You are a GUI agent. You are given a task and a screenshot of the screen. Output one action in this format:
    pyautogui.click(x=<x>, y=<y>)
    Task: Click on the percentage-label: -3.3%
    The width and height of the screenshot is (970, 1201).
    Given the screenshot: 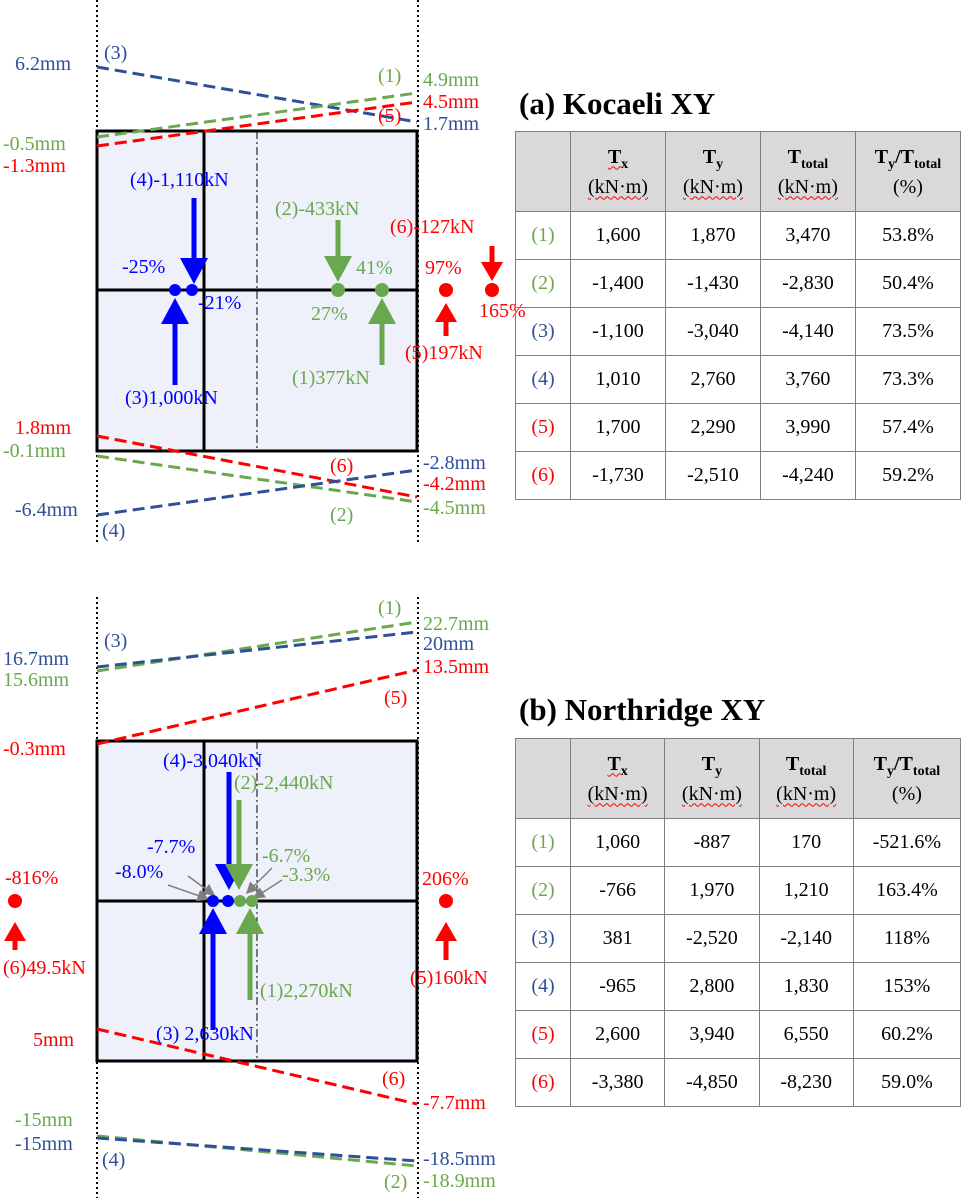 What is the action you would take?
    pyautogui.click(x=306, y=875)
    